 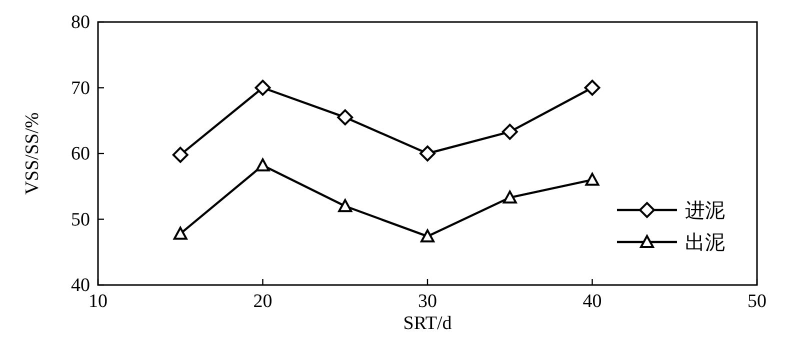 I want to click on y-tick-label: 60, so click(x=80, y=154).